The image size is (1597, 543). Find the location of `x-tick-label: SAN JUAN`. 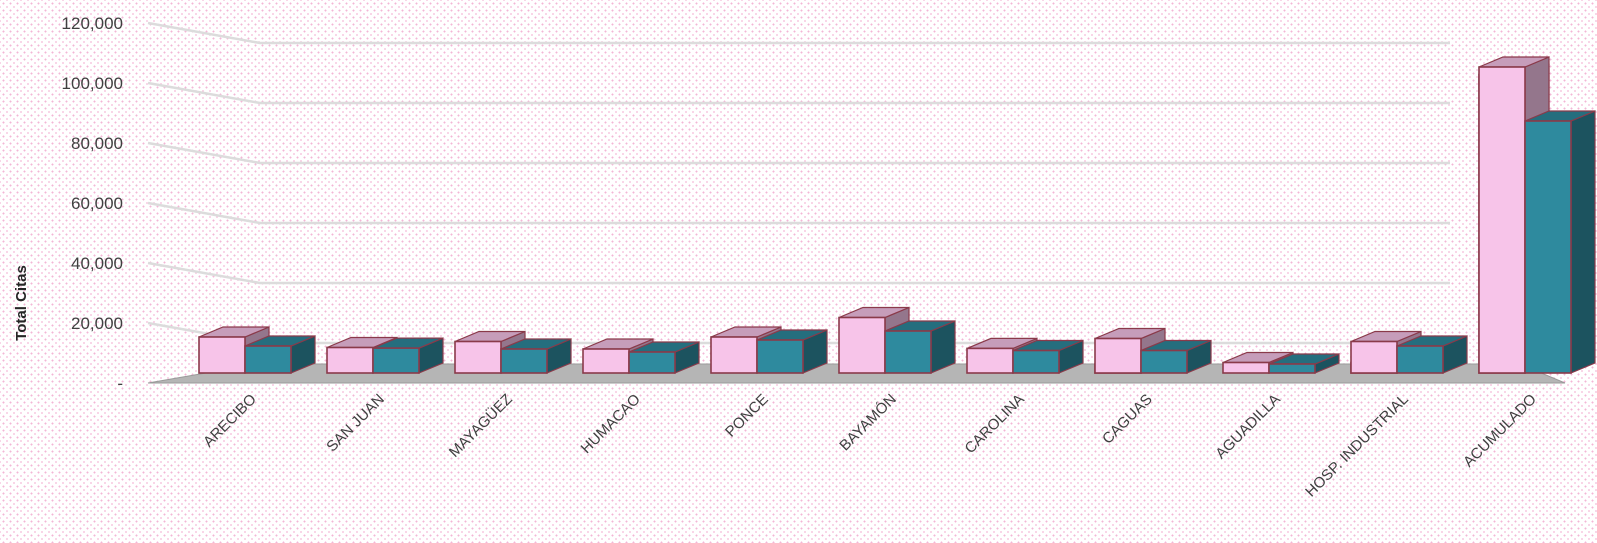

x-tick-label: SAN JUAN is located at coordinates (355, 423).